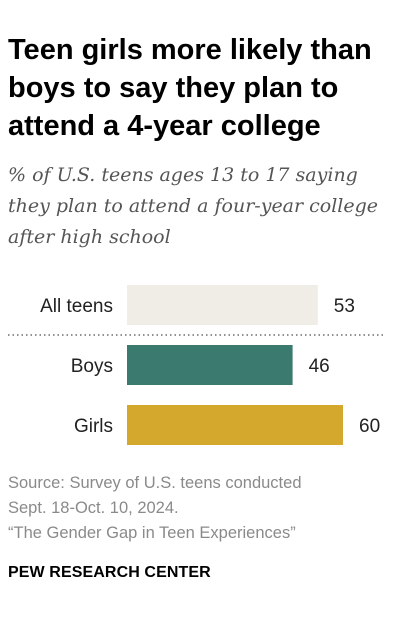 Image resolution: width=400 pixels, height=622 pixels. I want to click on category-label-boys: Boys, so click(92, 366).